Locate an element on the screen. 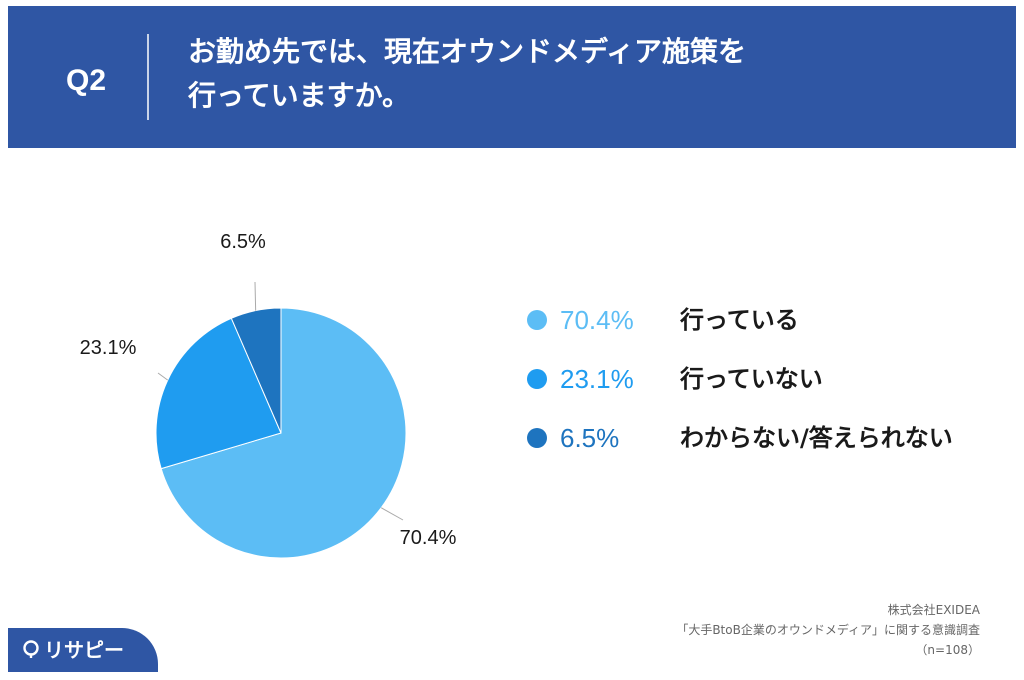 The width and height of the screenshot is (1024, 680). legend-label: 行っていない is located at coordinates (751, 379).